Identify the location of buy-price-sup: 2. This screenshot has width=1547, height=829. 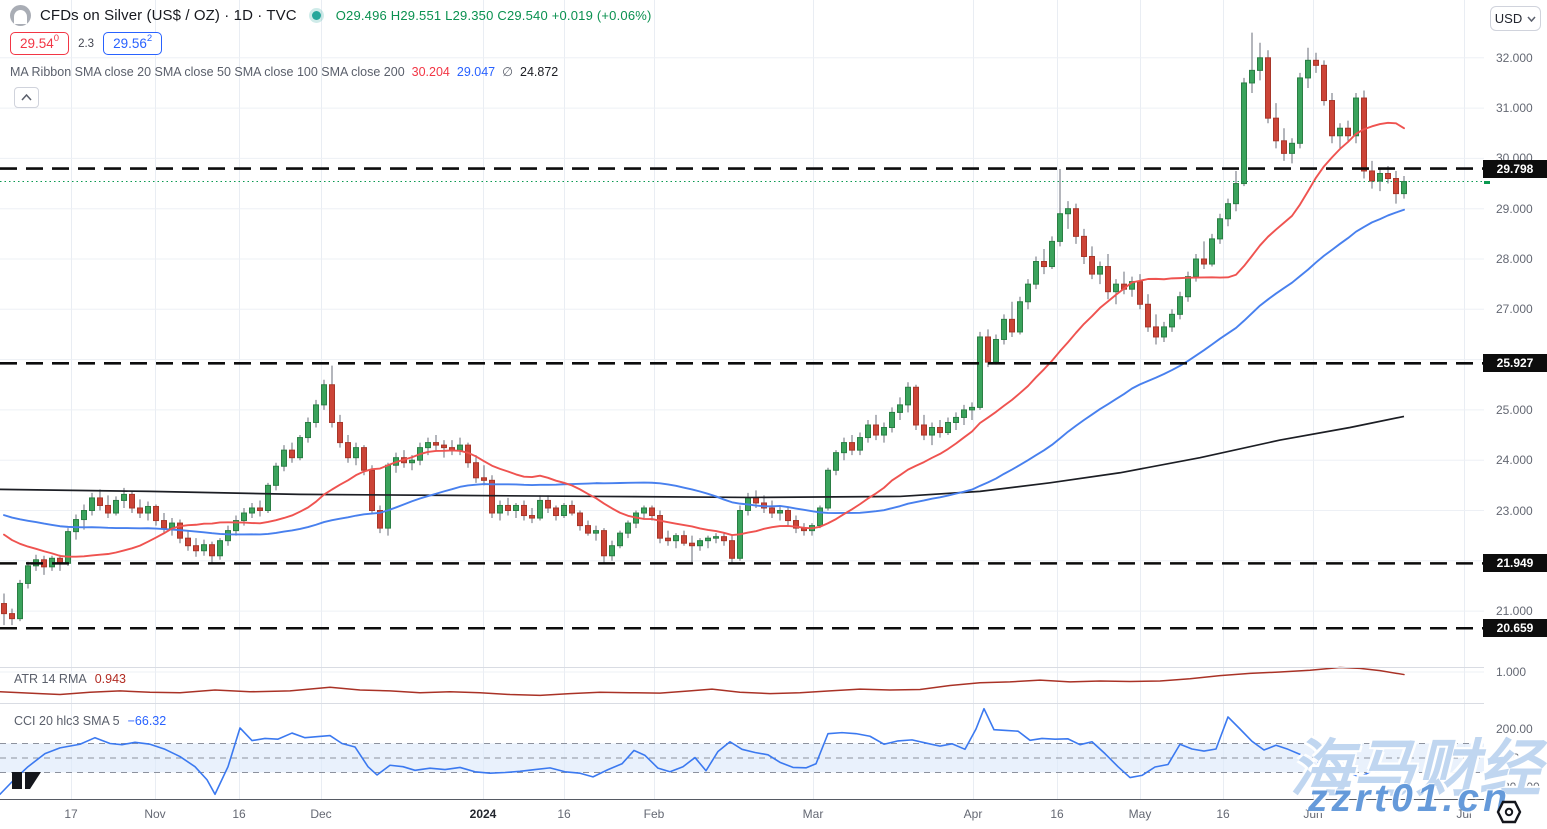
(149, 38).